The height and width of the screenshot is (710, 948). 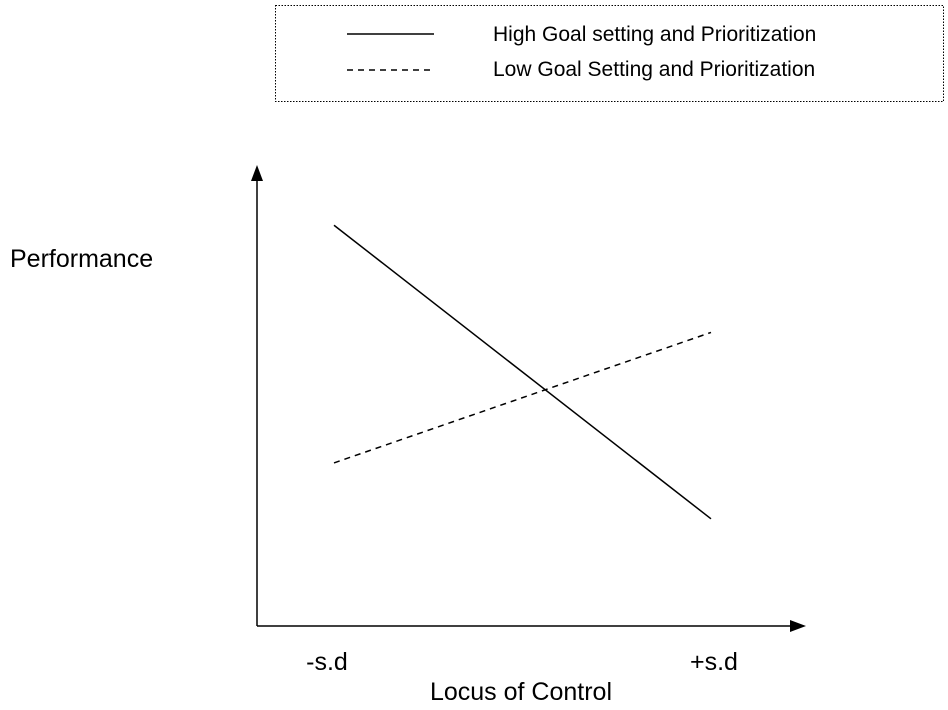 What do you see at coordinates (522, 397) in the screenshot?
I see `series-line-low` at bounding box center [522, 397].